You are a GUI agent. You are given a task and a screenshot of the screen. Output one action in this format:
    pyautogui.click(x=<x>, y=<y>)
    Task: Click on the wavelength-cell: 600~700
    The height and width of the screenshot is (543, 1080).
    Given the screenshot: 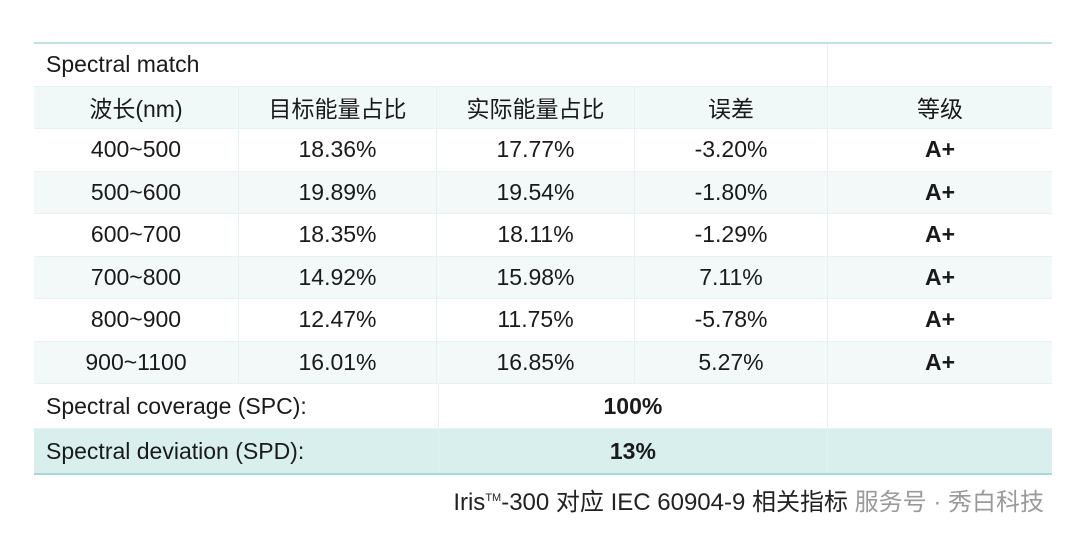 What is the action you would take?
    pyautogui.click(x=136, y=235)
    